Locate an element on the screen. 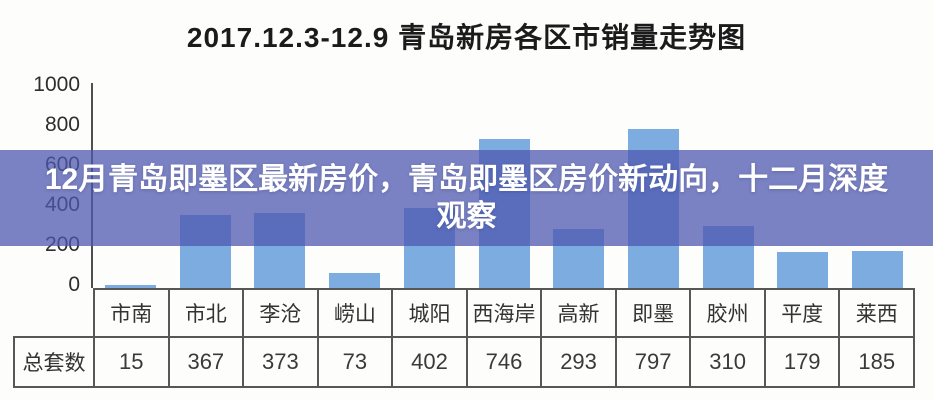 The width and height of the screenshot is (933, 400). column-header-高新: 高新 is located at coordinates (577, 313).